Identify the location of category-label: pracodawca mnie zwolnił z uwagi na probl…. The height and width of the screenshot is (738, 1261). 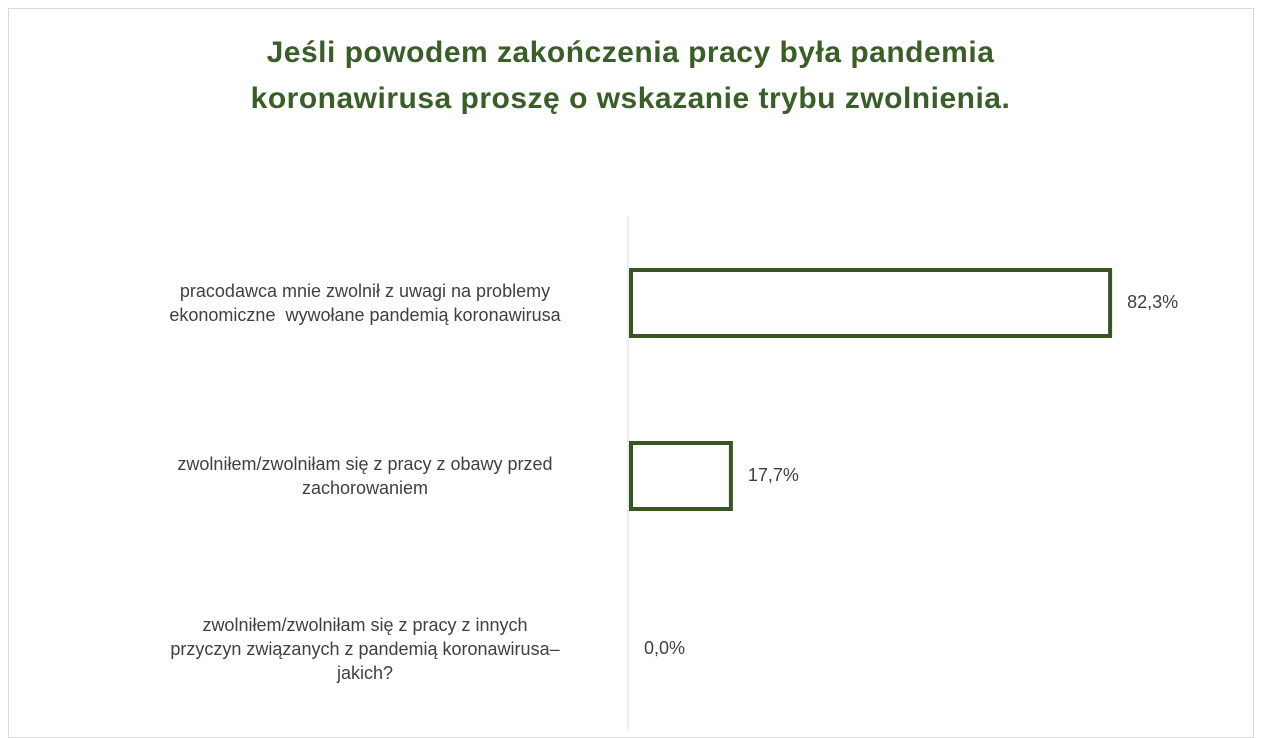
(365, 303).